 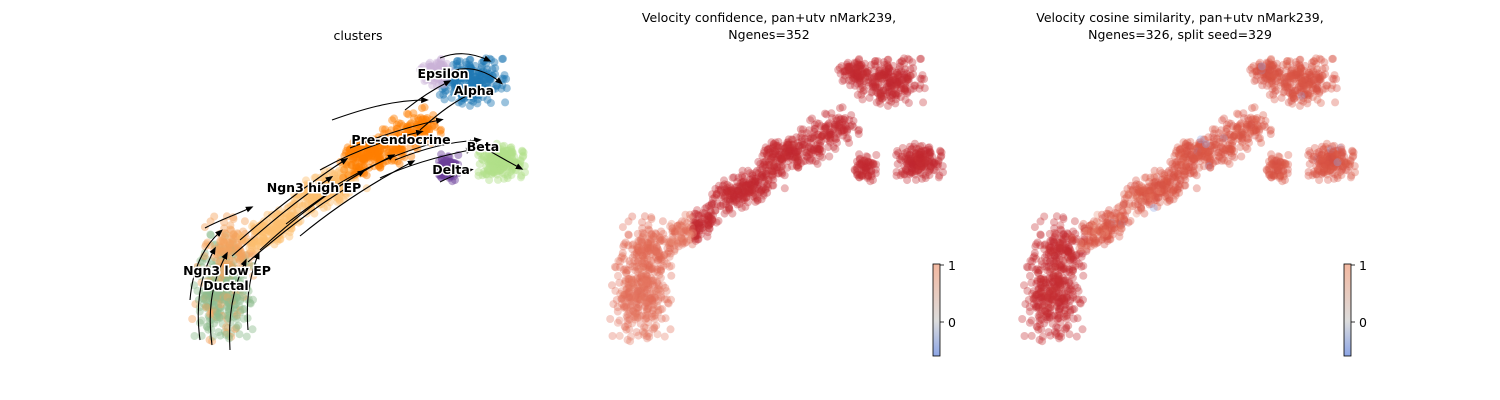 I want to click on velocity-confidence-title-line1: Velocity confidence, pan+utv nMark239,, so click(x=769, y=17).